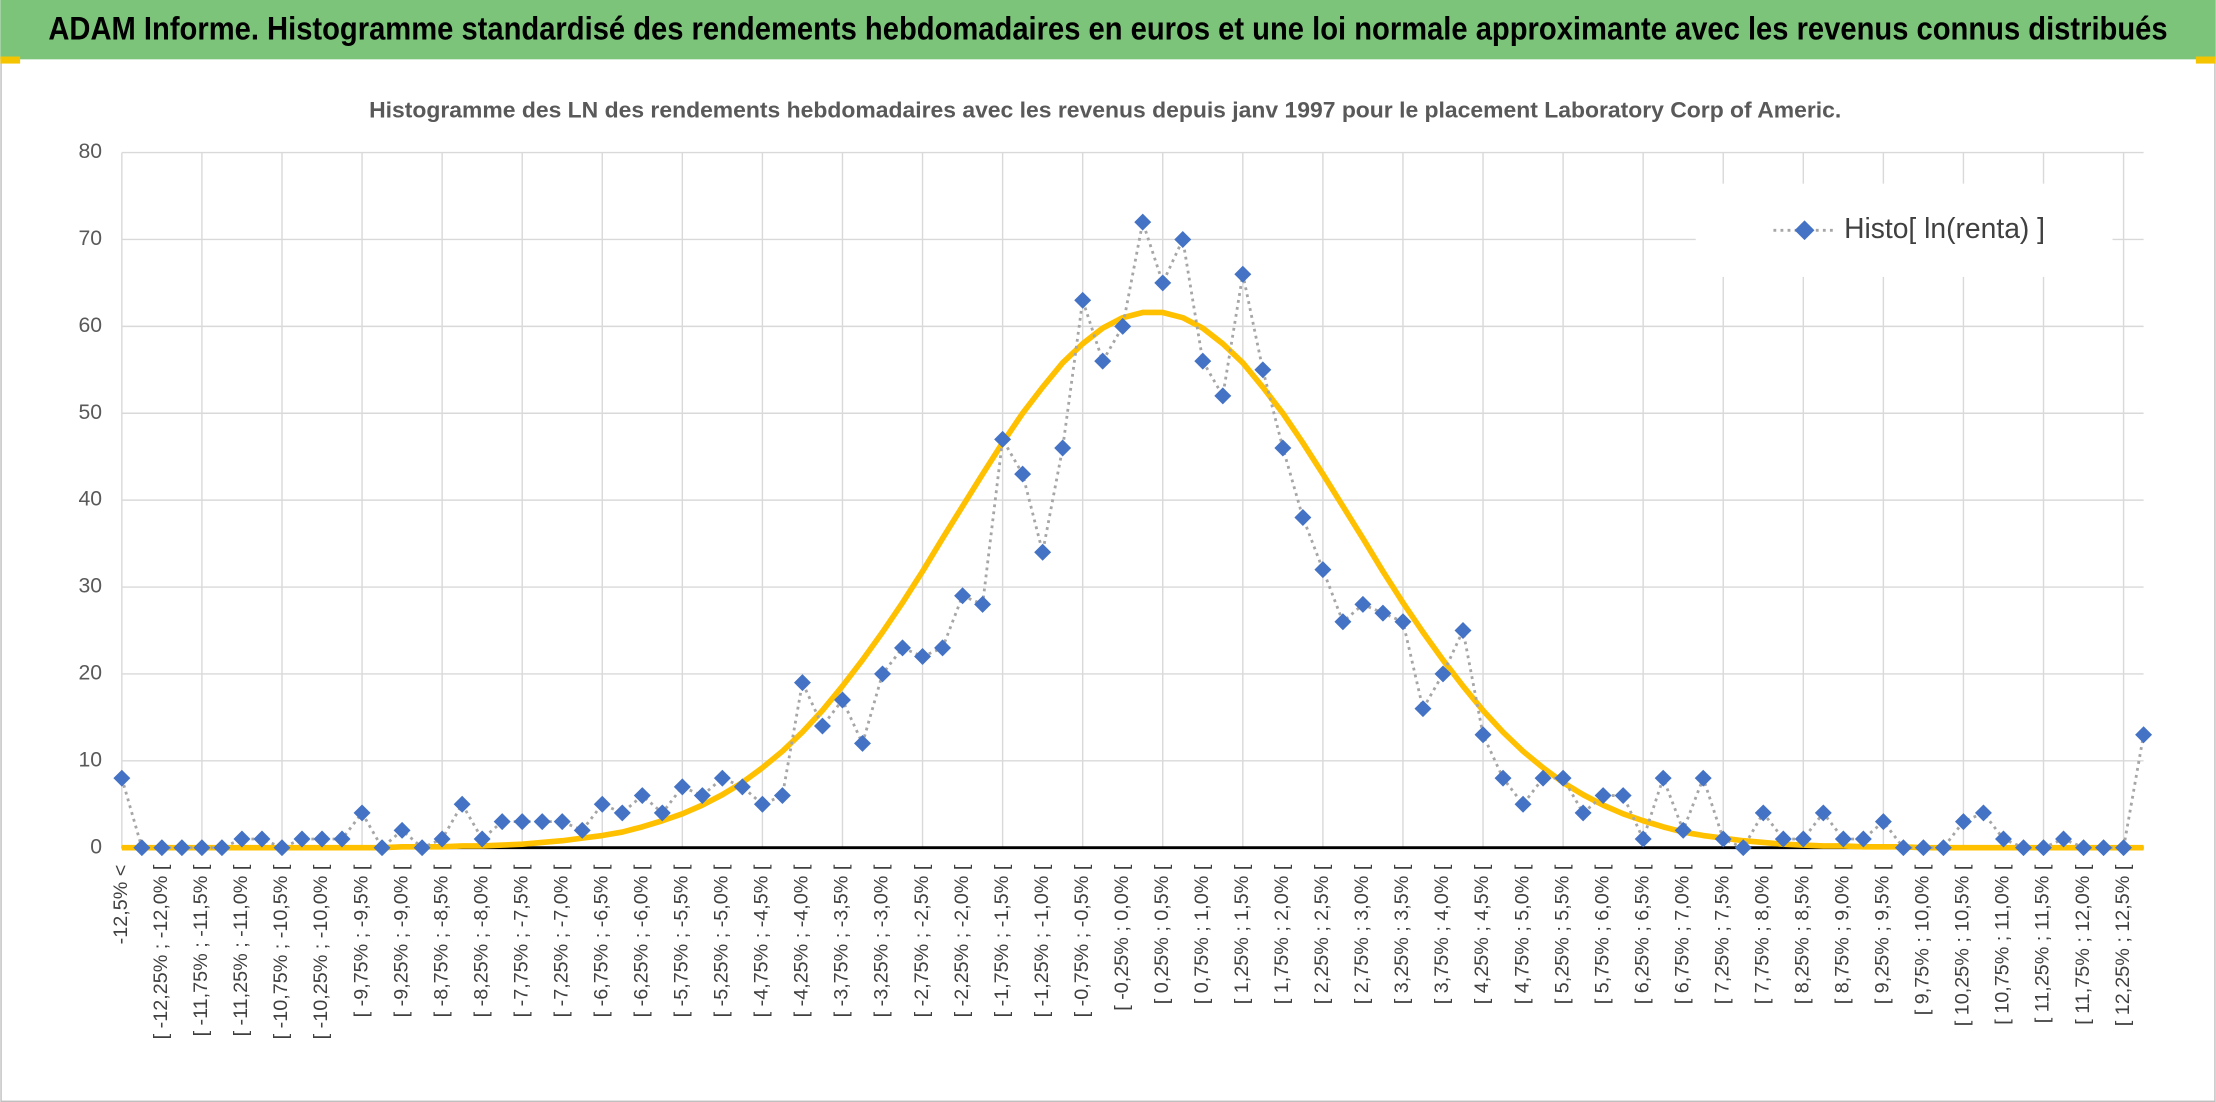  Describe the element at coordinates (922, 940) in the screenshot. I see `x-tick-label: [ -2,75% ; -2,5% [` at that location.